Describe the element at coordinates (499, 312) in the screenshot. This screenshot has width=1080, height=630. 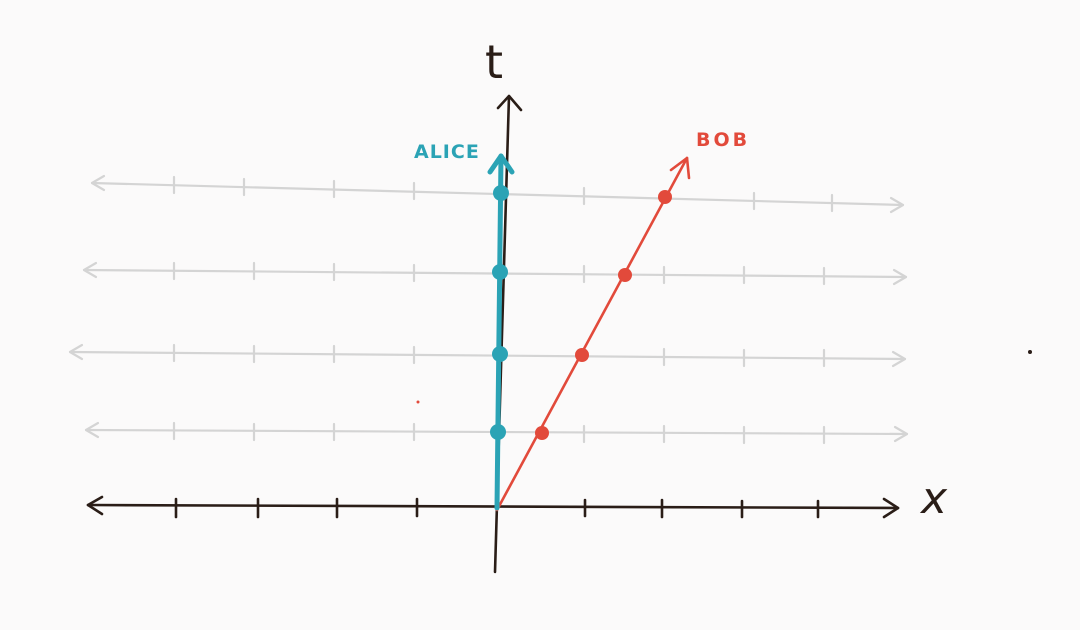
I see `alice-events` at that location.